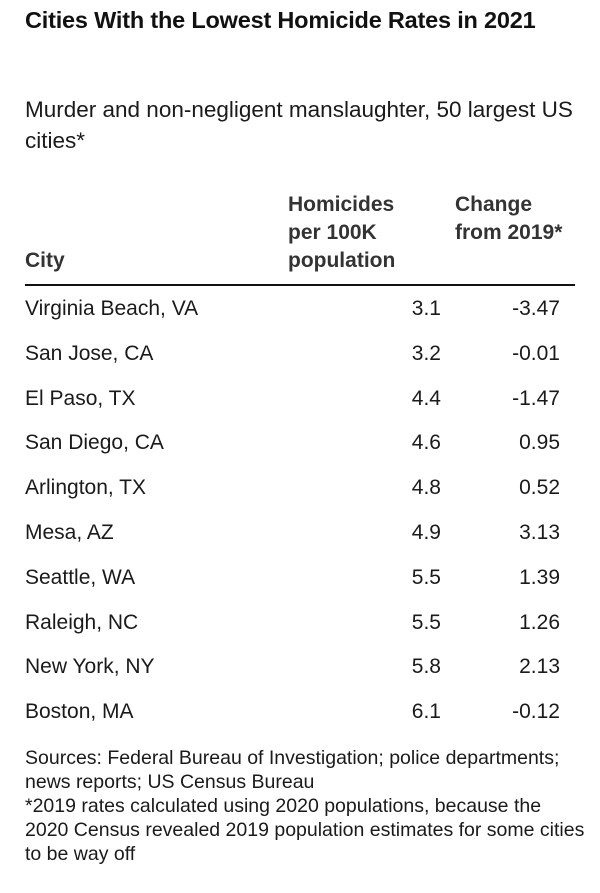  I want to click on table-row: Arlington, TX 4.8 0.52, so click(300, 488).